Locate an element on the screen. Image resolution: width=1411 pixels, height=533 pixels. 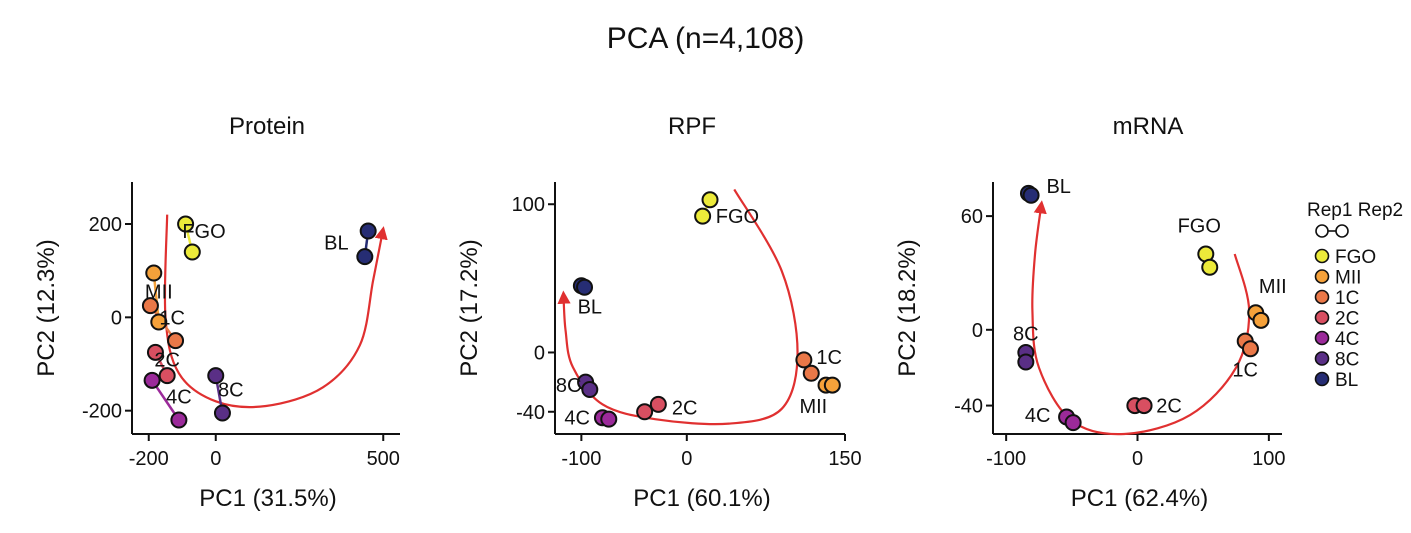
point-mii-rep1 is located at coordinates (154, 273).